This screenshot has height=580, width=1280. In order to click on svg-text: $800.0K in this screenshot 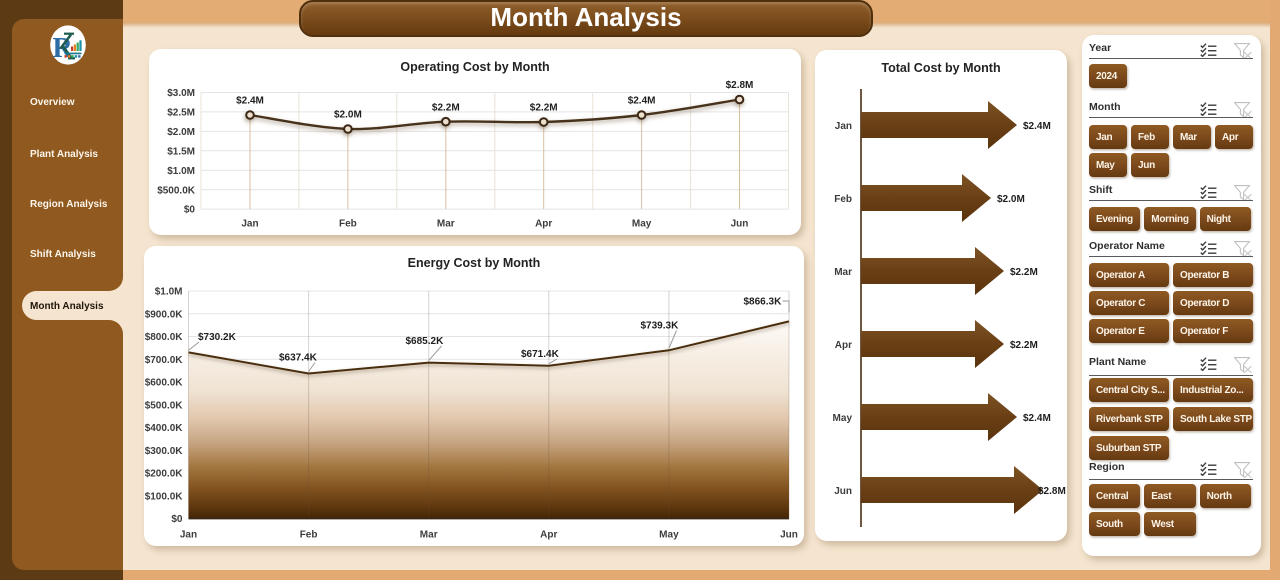, I will do `click(164, 337)`.